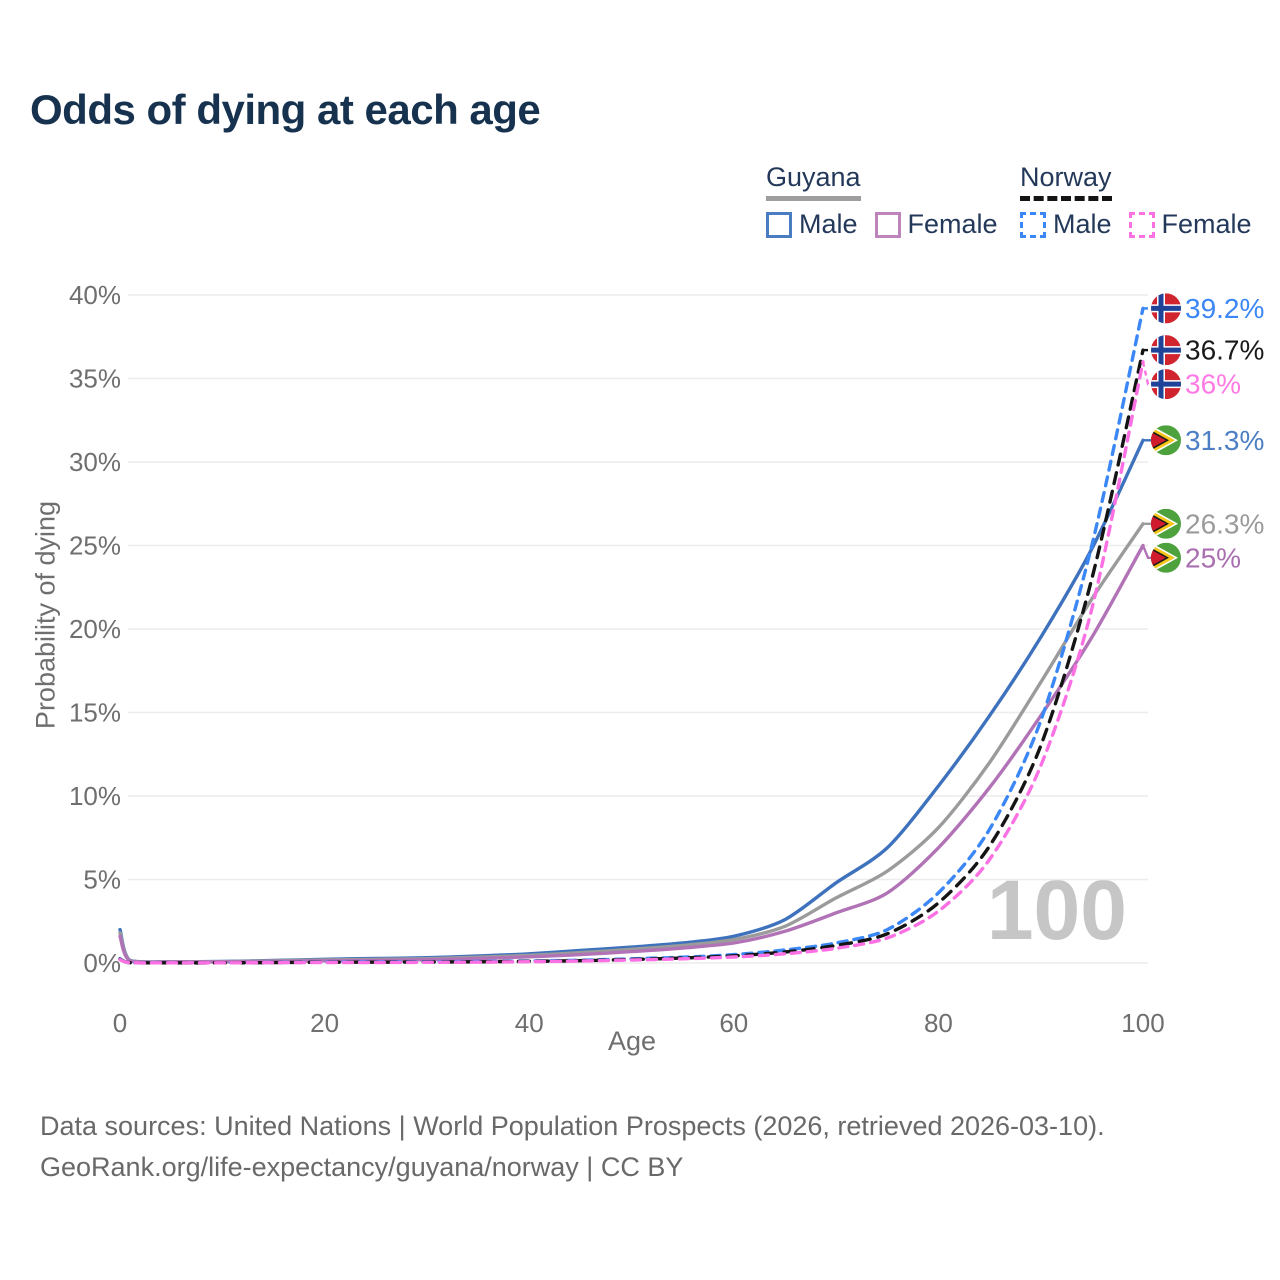  I want to click on end-value-label-norway-female: 36%, so click(1213, 384).